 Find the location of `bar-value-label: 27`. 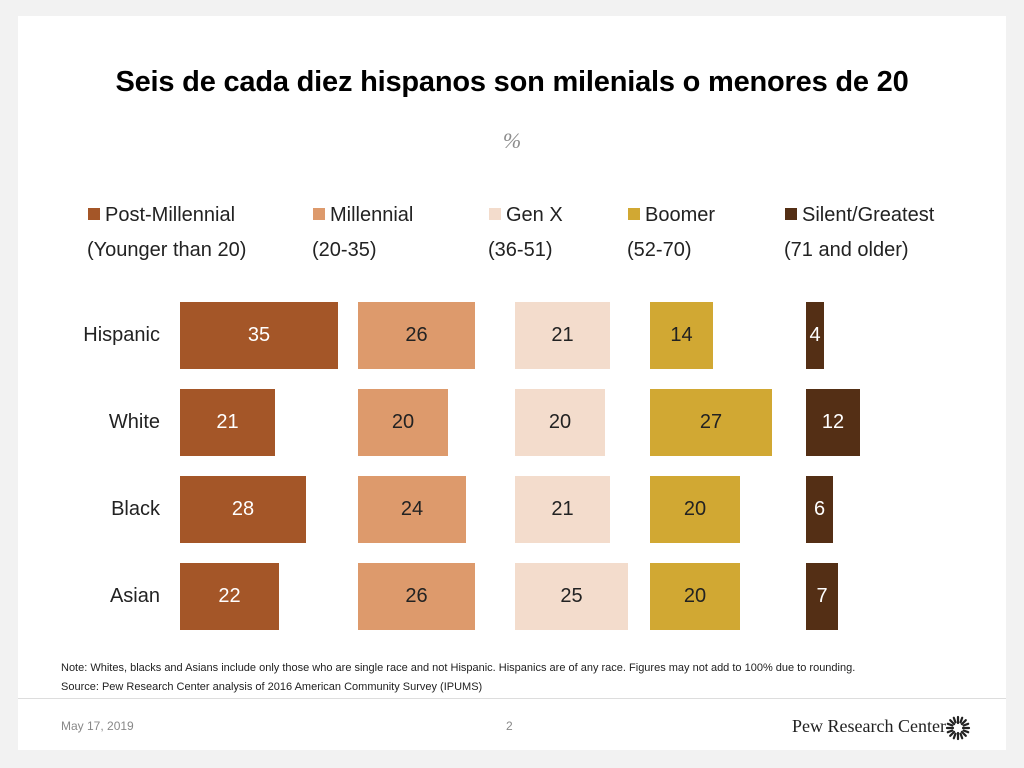

bar-value-label: 27 is located at coordinates (711, 422).